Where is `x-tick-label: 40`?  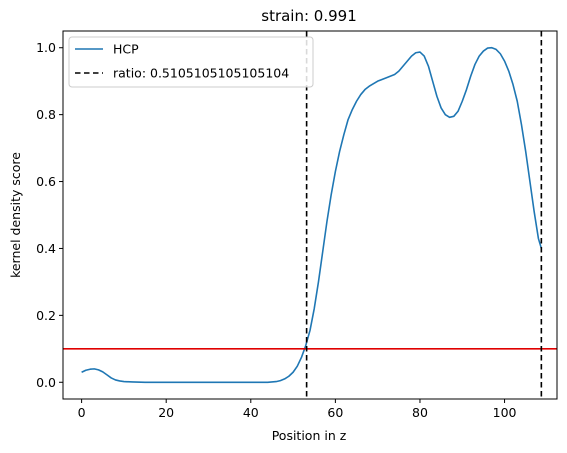 x-tick-label: 40 is located at coordinates (251, 412).